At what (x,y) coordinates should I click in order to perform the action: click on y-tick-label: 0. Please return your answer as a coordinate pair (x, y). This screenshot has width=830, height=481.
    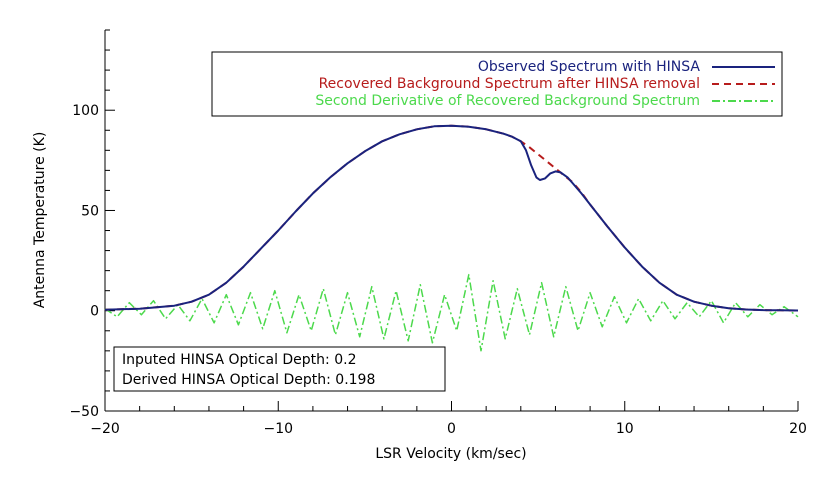
    Looking at the image, I should click on (94, 312).